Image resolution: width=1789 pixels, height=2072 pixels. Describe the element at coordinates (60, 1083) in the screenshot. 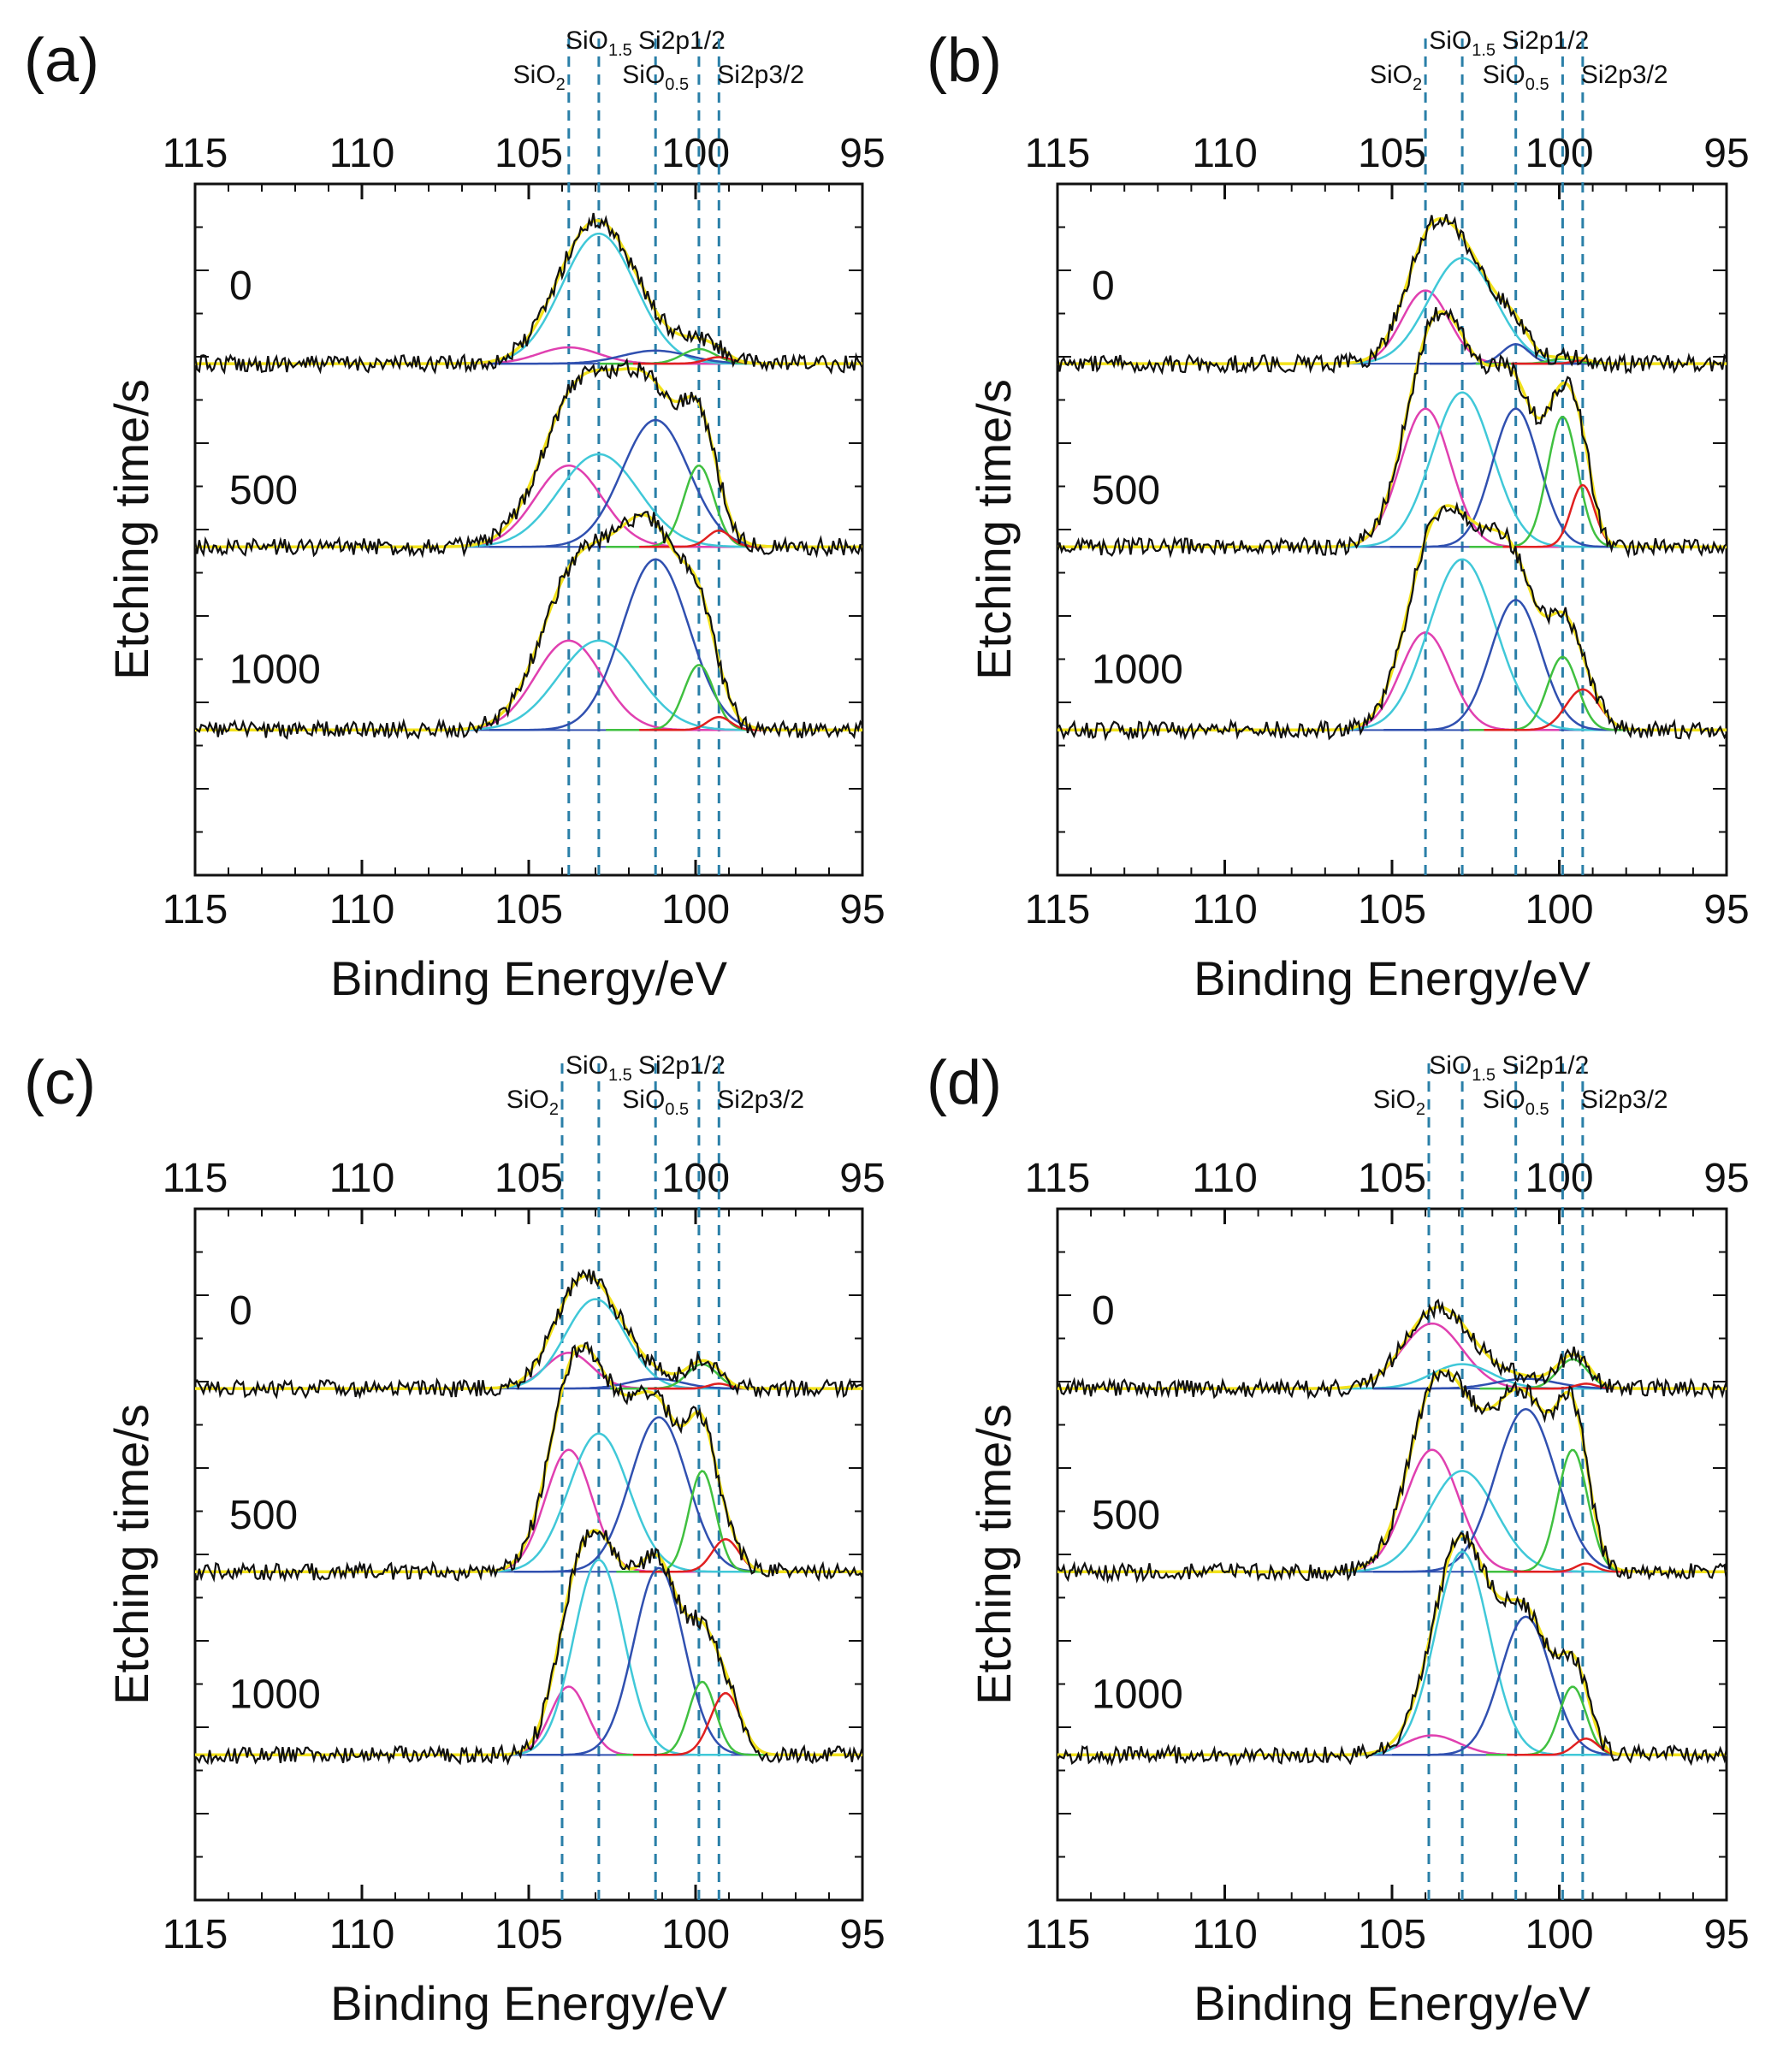

I see `panel-label: (c)` at that location.